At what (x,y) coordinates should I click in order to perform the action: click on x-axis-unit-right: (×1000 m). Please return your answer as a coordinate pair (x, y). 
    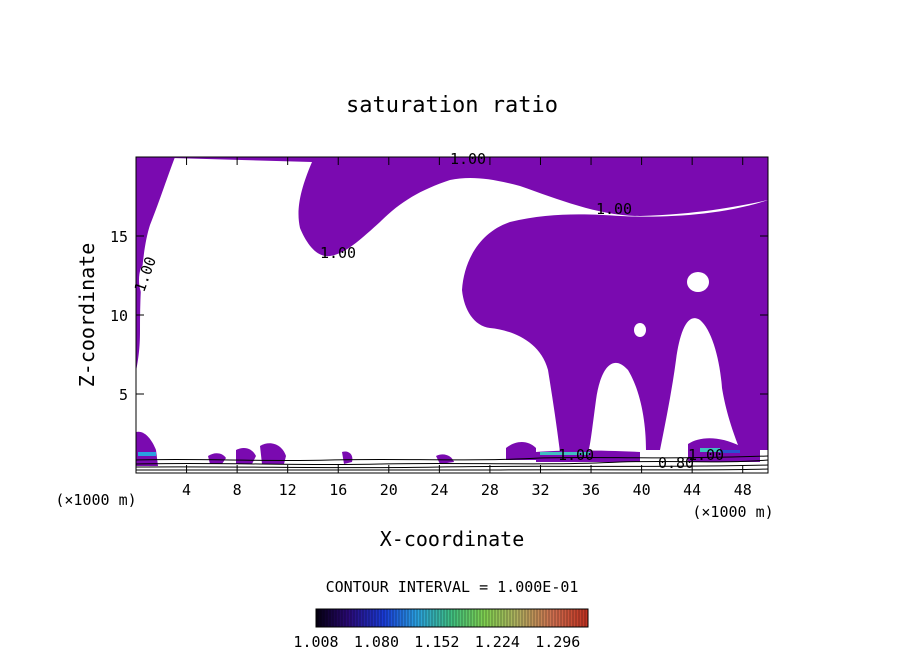
    Looking at the image, I should click on (732, 512).